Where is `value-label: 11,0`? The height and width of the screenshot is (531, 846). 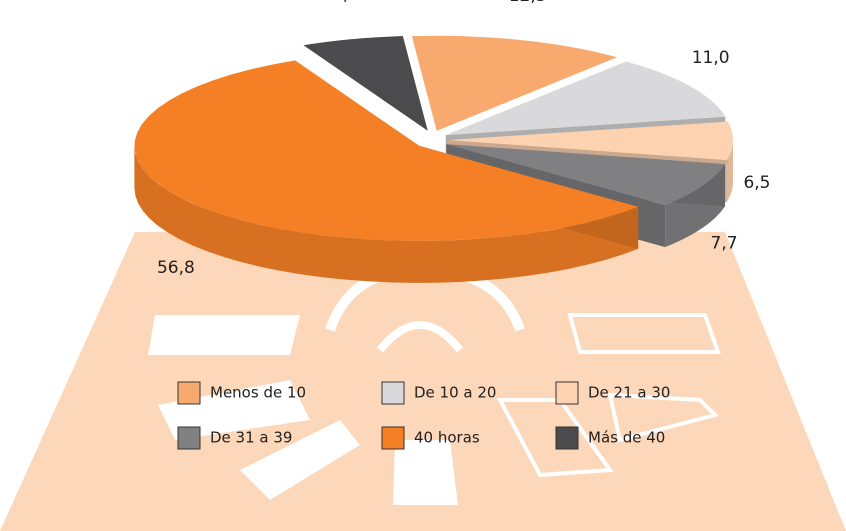
value-label: 11,0 is located at coordinates (711, 58).